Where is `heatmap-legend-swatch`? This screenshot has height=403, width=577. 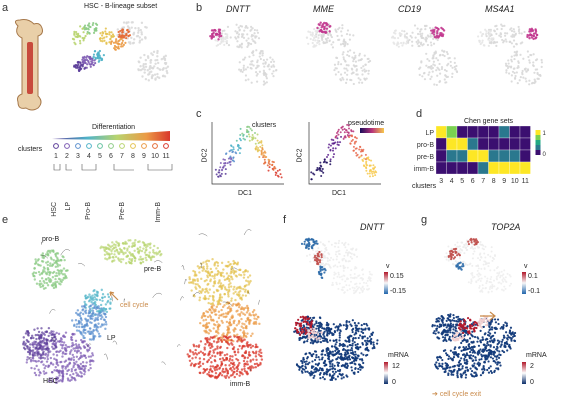 heatmap-legend-swatch is located at coordinates (538, 147).